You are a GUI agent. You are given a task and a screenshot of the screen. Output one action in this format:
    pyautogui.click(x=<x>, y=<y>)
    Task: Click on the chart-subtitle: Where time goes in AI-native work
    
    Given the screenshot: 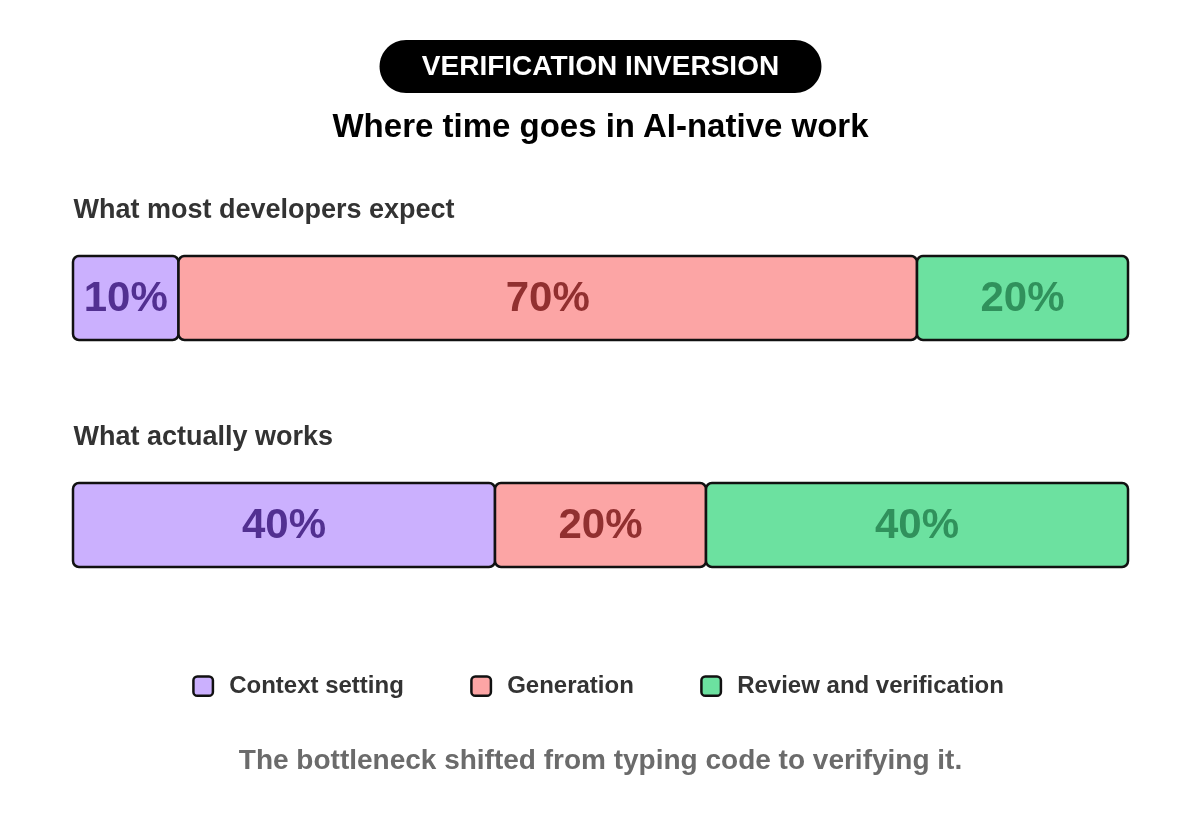 What is the action you would take?
    pyautogui.click(x=601, y=125)
    